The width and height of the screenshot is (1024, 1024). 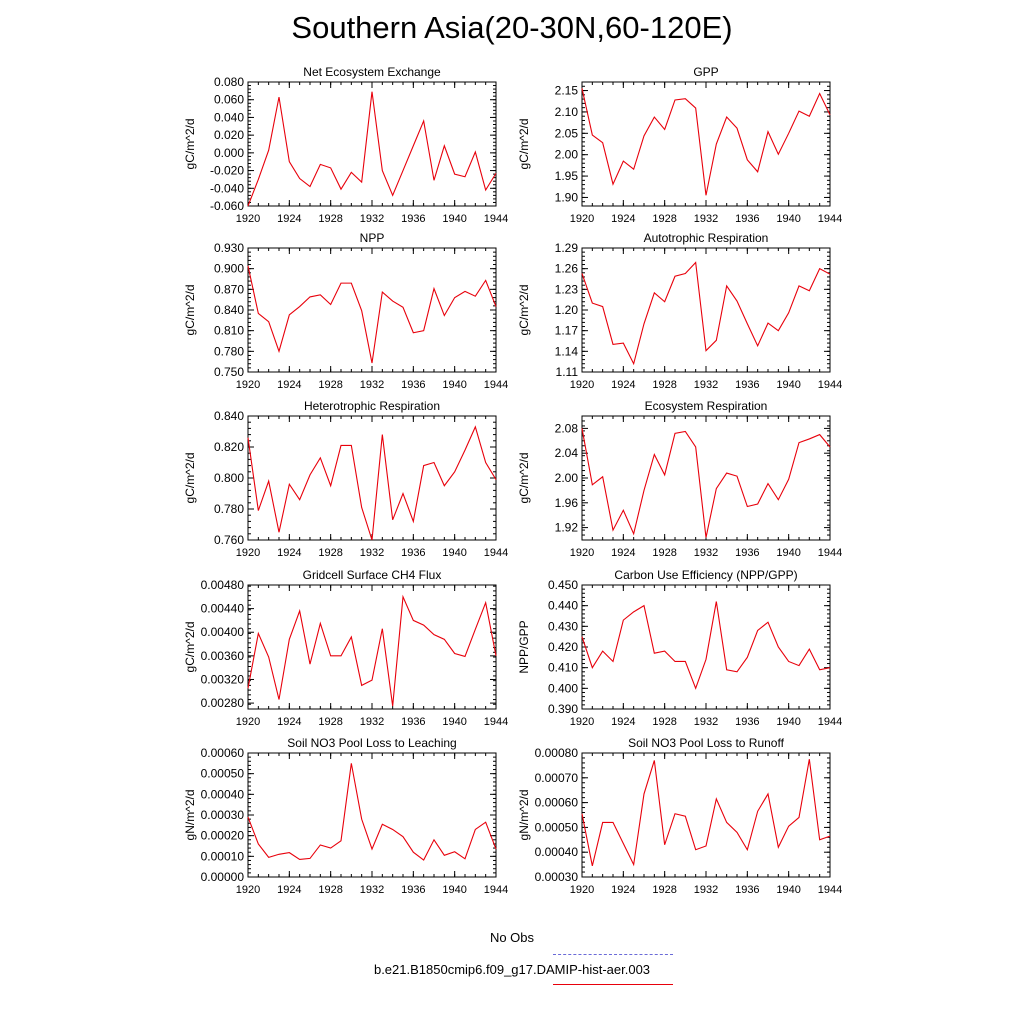 I want to click on y-tick-label: 0.800, so click(x=229, y=478).